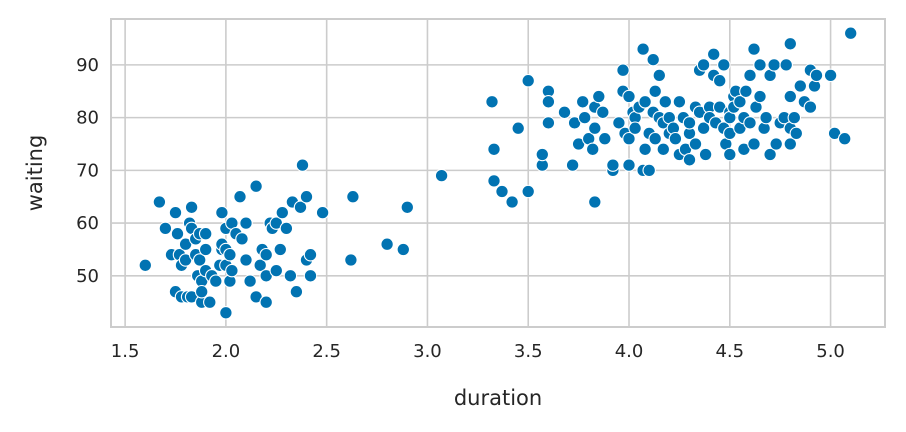 The image size is (906, 432). I want to click on x-tick-label: 3.0, so click(427, 351).